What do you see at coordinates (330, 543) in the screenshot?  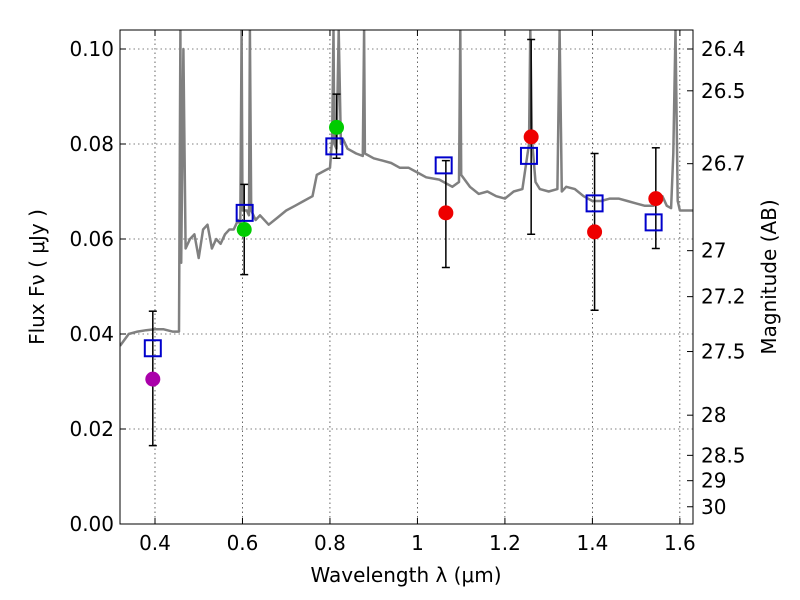 I see `x-tick-label: 0.8` at bounding box center [330, 543].